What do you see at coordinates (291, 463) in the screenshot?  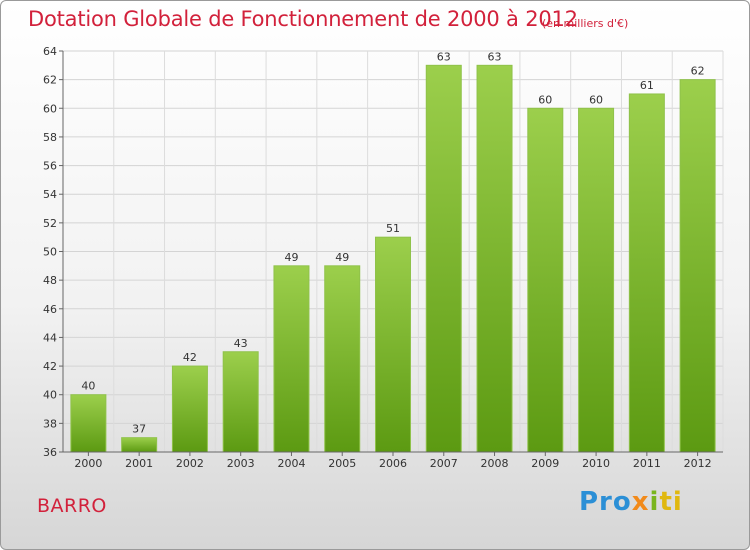 I see `x-tick-label: 2004` at bounding box center [291, 463].